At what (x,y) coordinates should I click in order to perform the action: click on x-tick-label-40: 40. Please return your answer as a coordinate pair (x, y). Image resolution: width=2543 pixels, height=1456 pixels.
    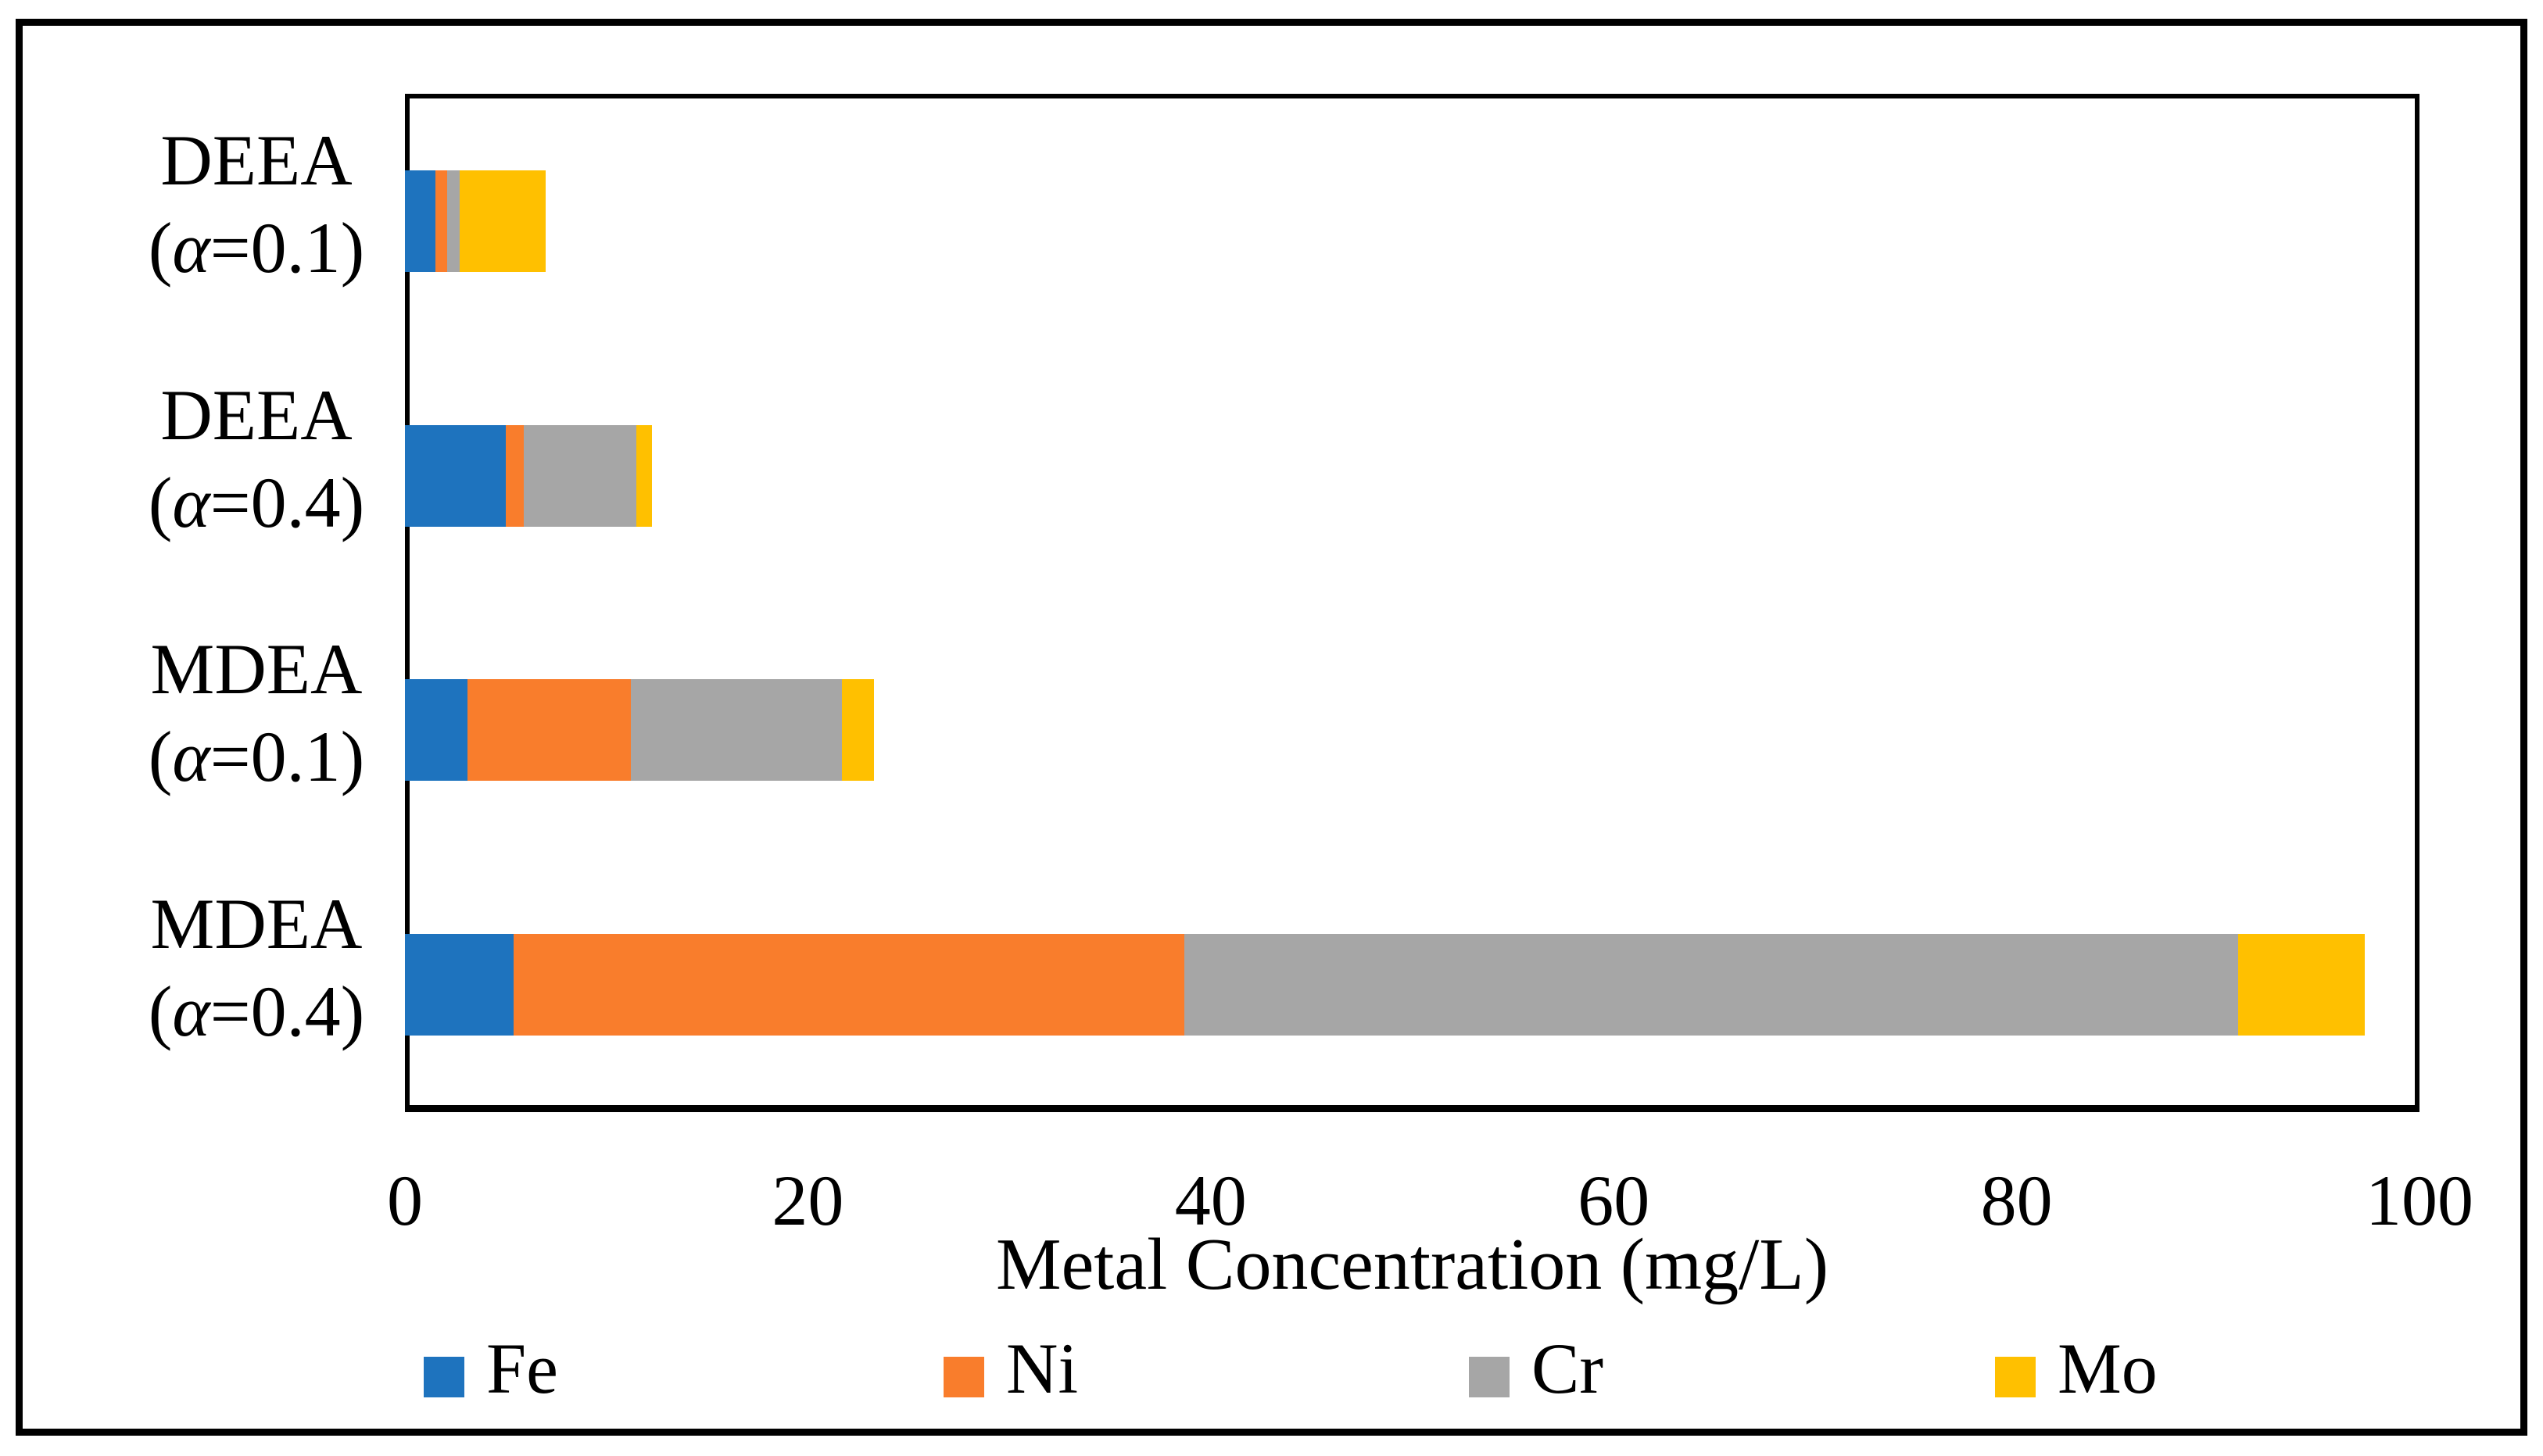
    Looking at the image, I should click on (1210, 1200).